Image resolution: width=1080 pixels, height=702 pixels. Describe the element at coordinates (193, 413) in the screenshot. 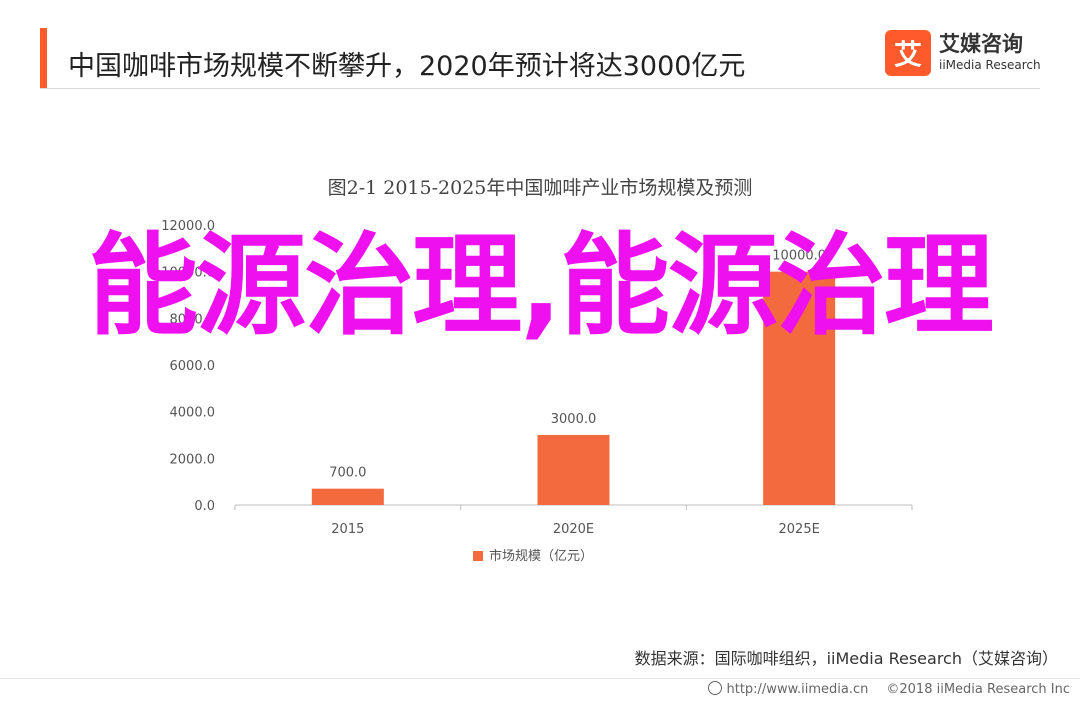

I see `y-tick-label: 4000.0` at that location.